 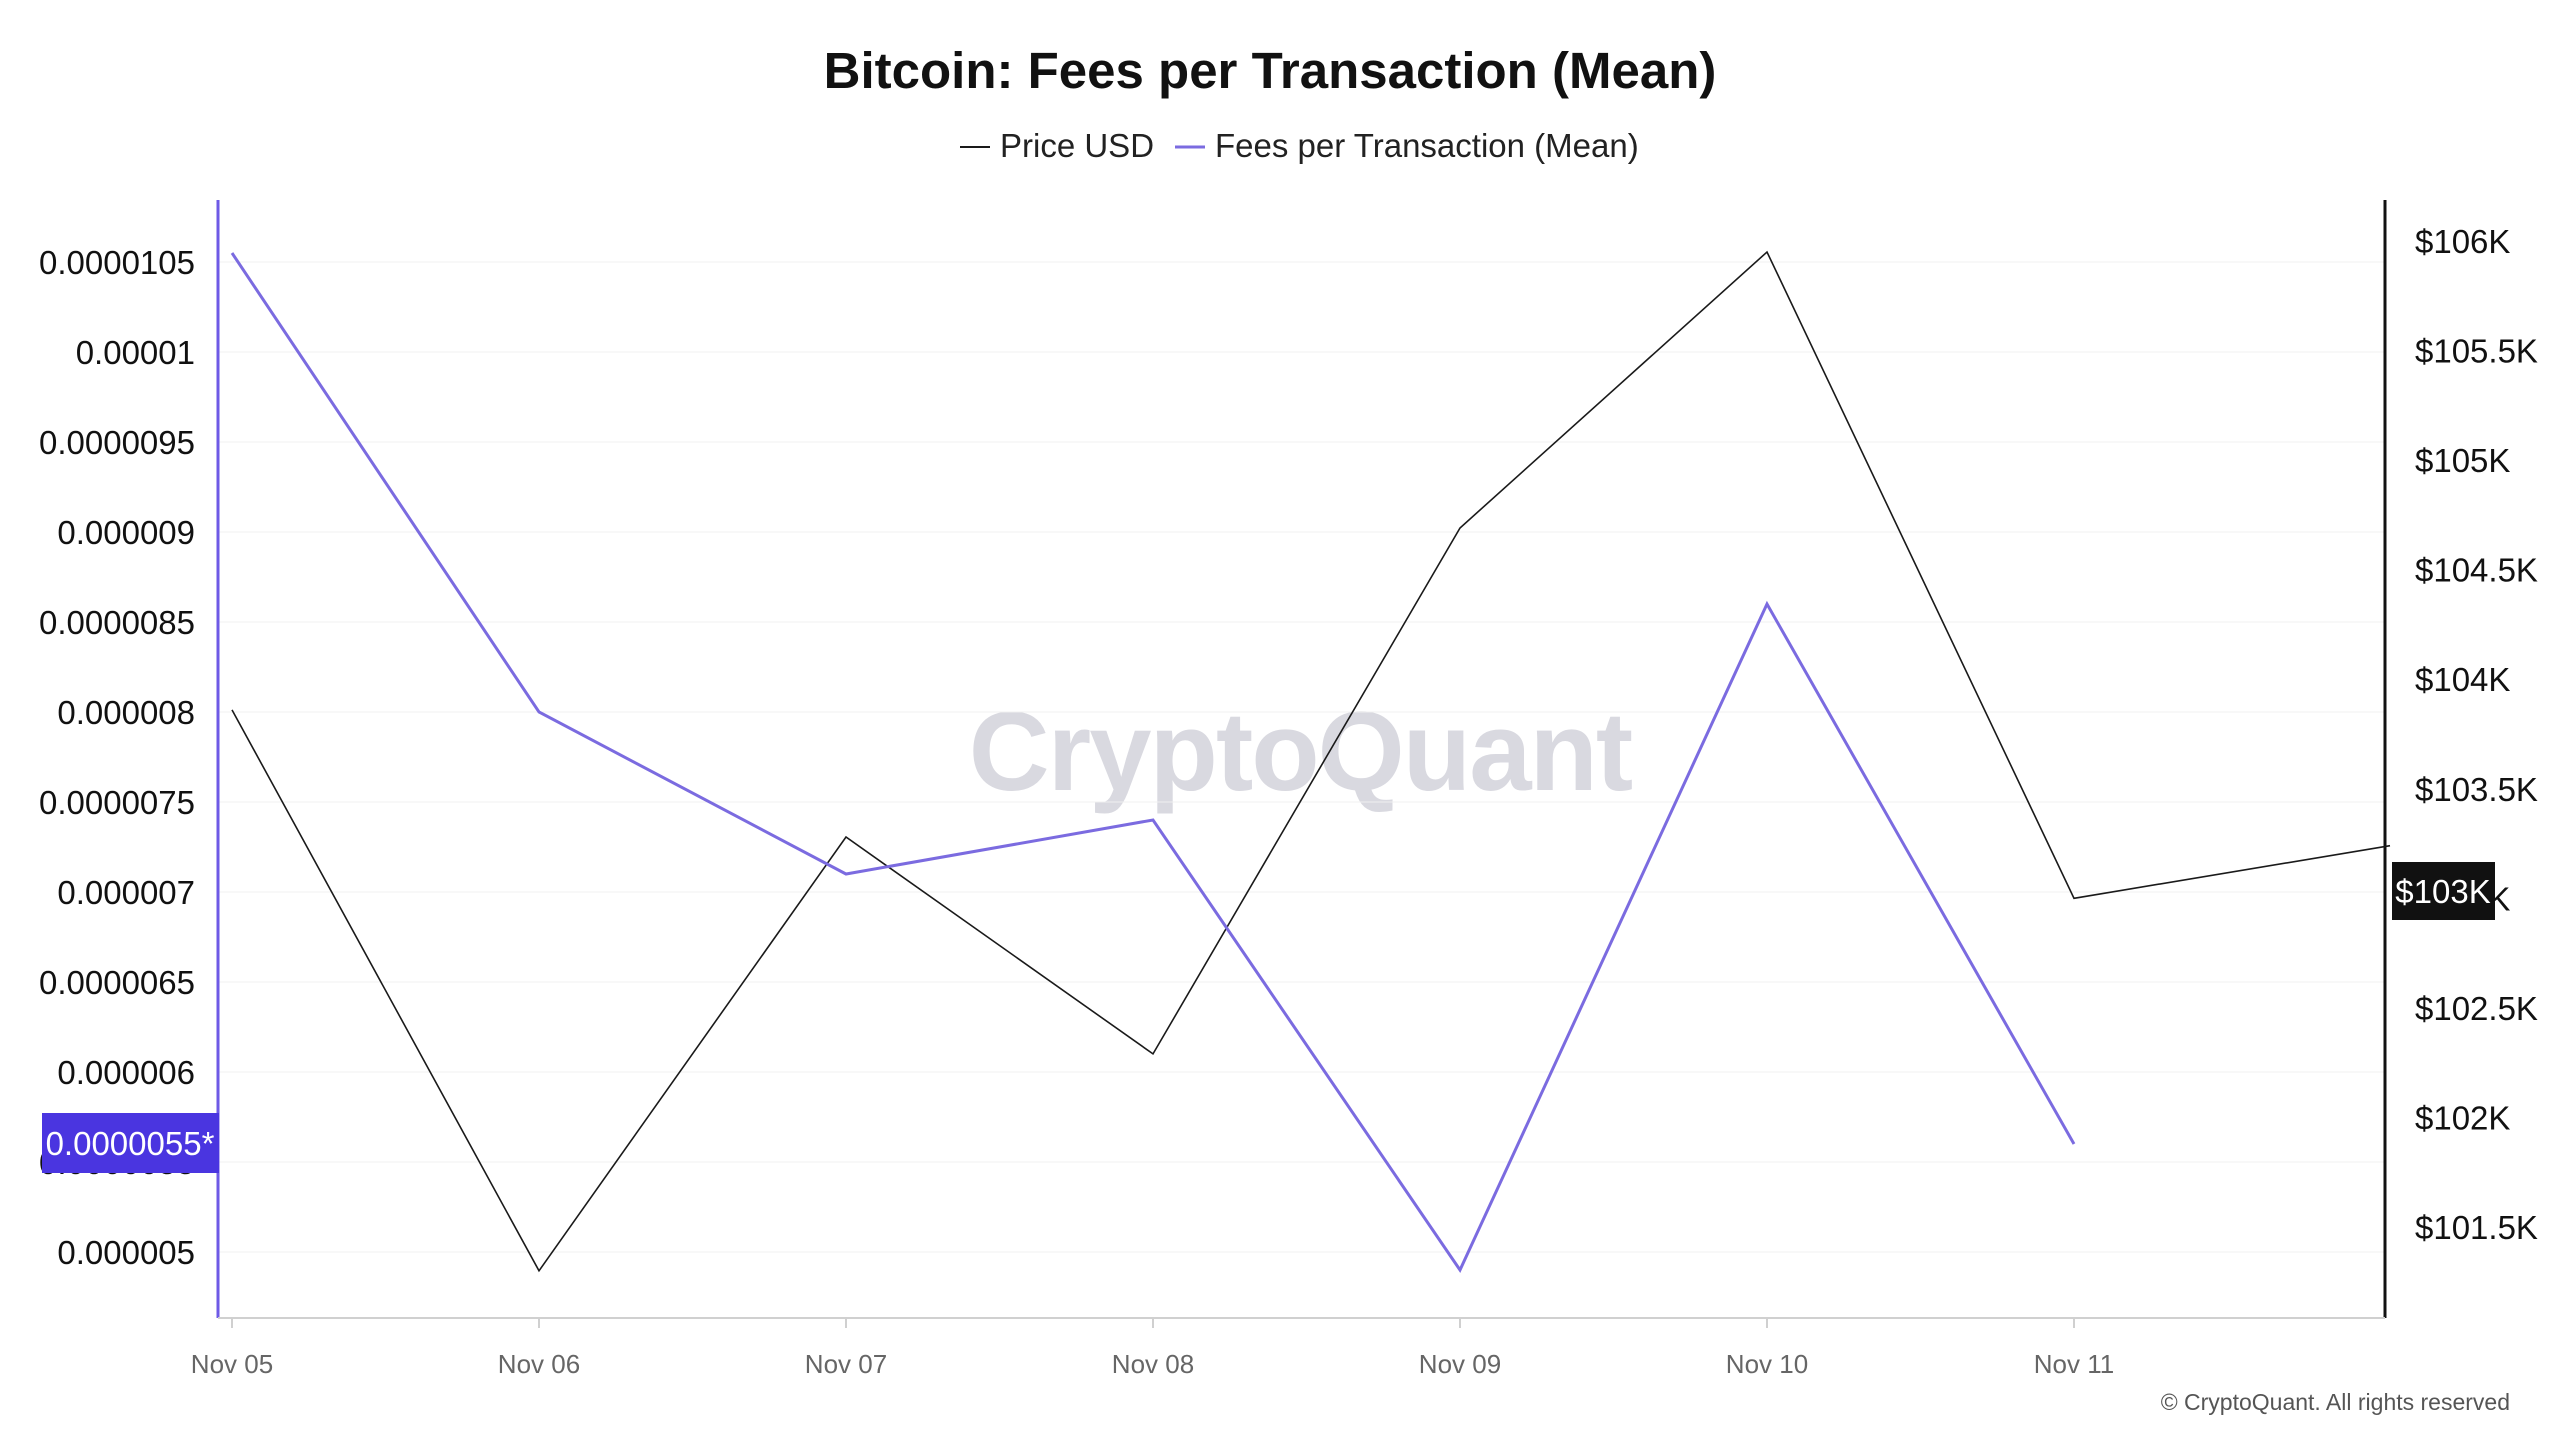 I want to click on left-badge-label: 0.0000055*, so click(x=130, y=1143).